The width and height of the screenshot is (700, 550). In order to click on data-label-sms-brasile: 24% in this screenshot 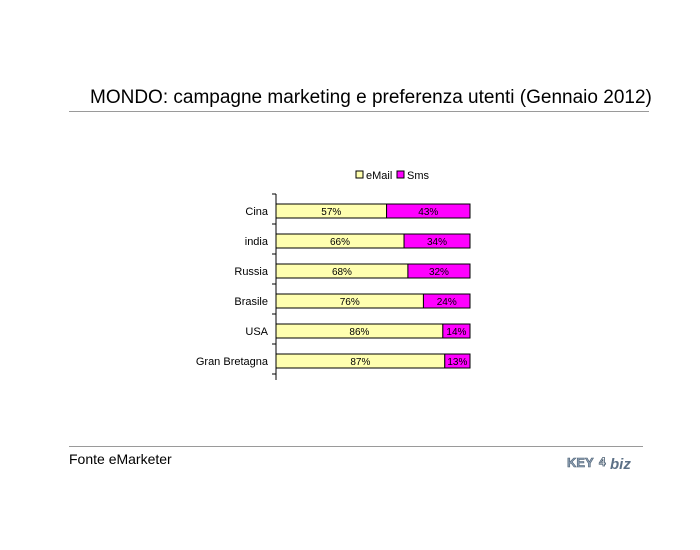, I will do `click(447, 302)`.